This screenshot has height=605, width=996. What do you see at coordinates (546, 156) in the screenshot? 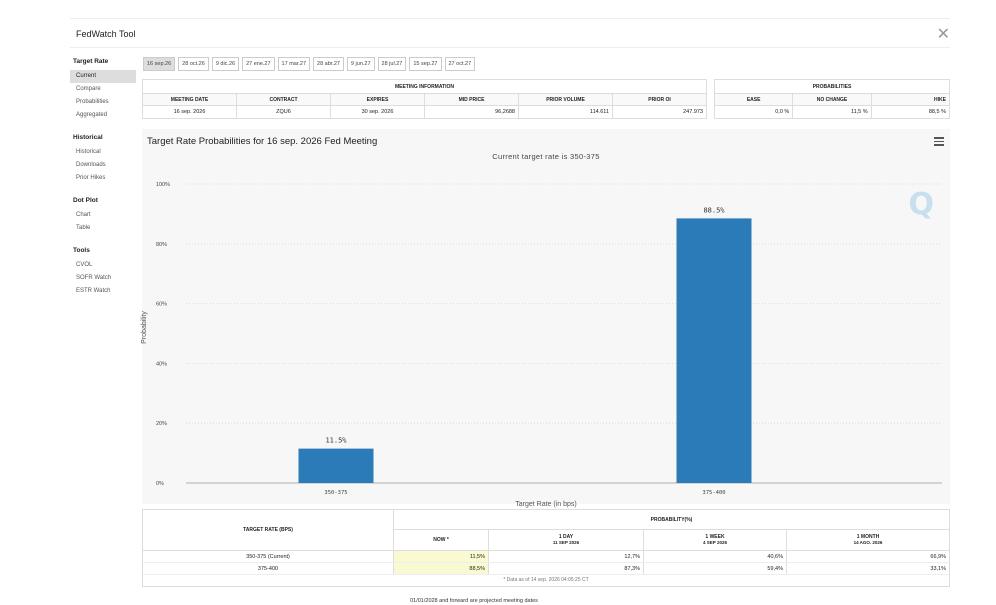
I see `chart-subtitle: Current target rate is 350-375` at bounding box center [546, 156].